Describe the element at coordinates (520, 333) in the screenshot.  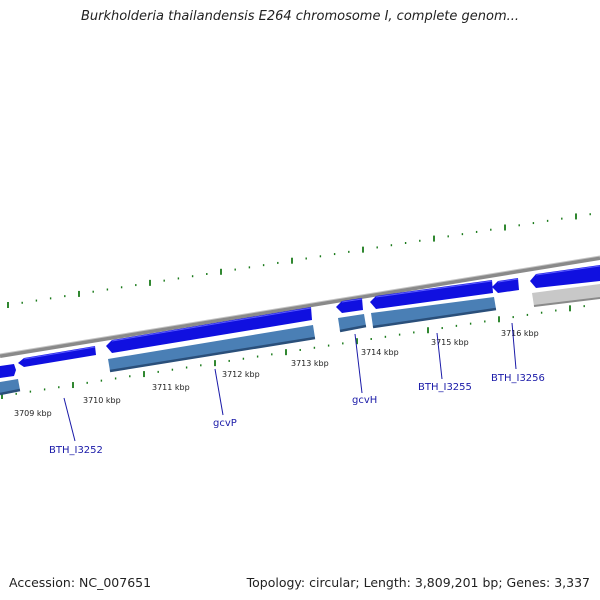
I see `kbp-label: 3716 kbp` at that location.